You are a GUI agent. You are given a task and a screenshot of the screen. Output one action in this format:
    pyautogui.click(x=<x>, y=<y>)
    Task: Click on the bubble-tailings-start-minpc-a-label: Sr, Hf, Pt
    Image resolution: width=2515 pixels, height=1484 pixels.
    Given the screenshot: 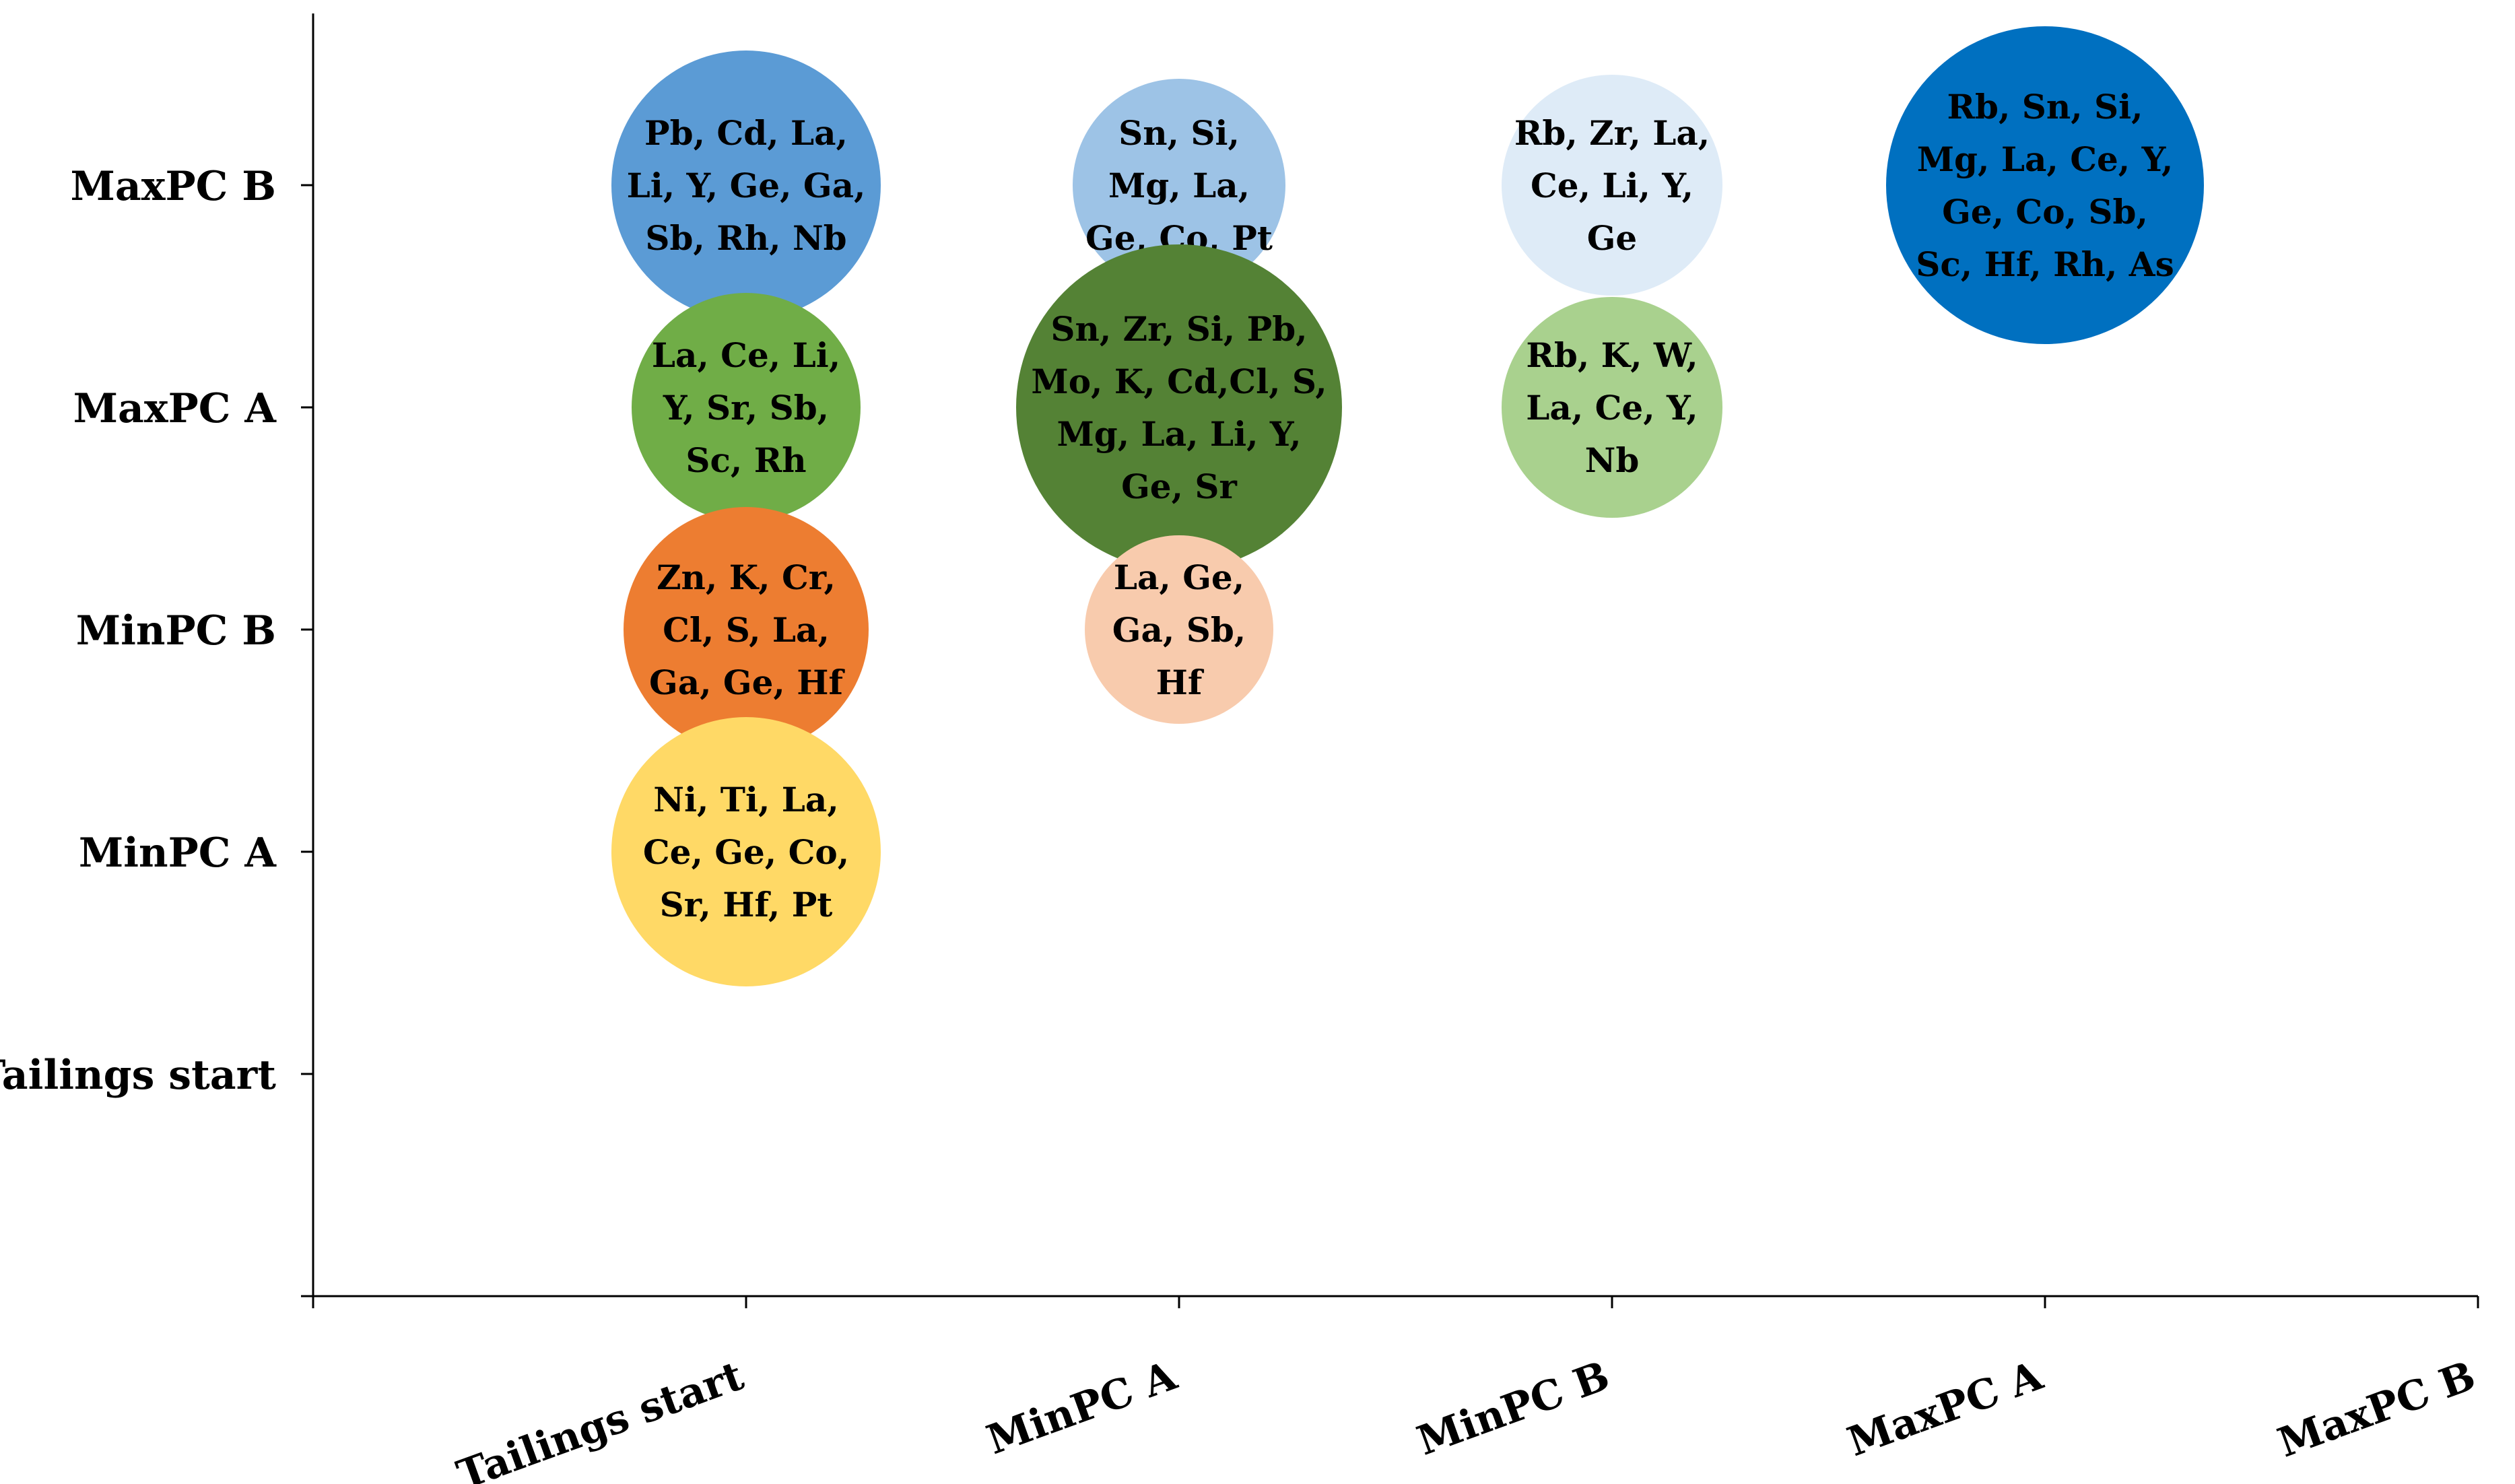 What is the action you would take?
    pyautogui.click(x=747, y=904)
    